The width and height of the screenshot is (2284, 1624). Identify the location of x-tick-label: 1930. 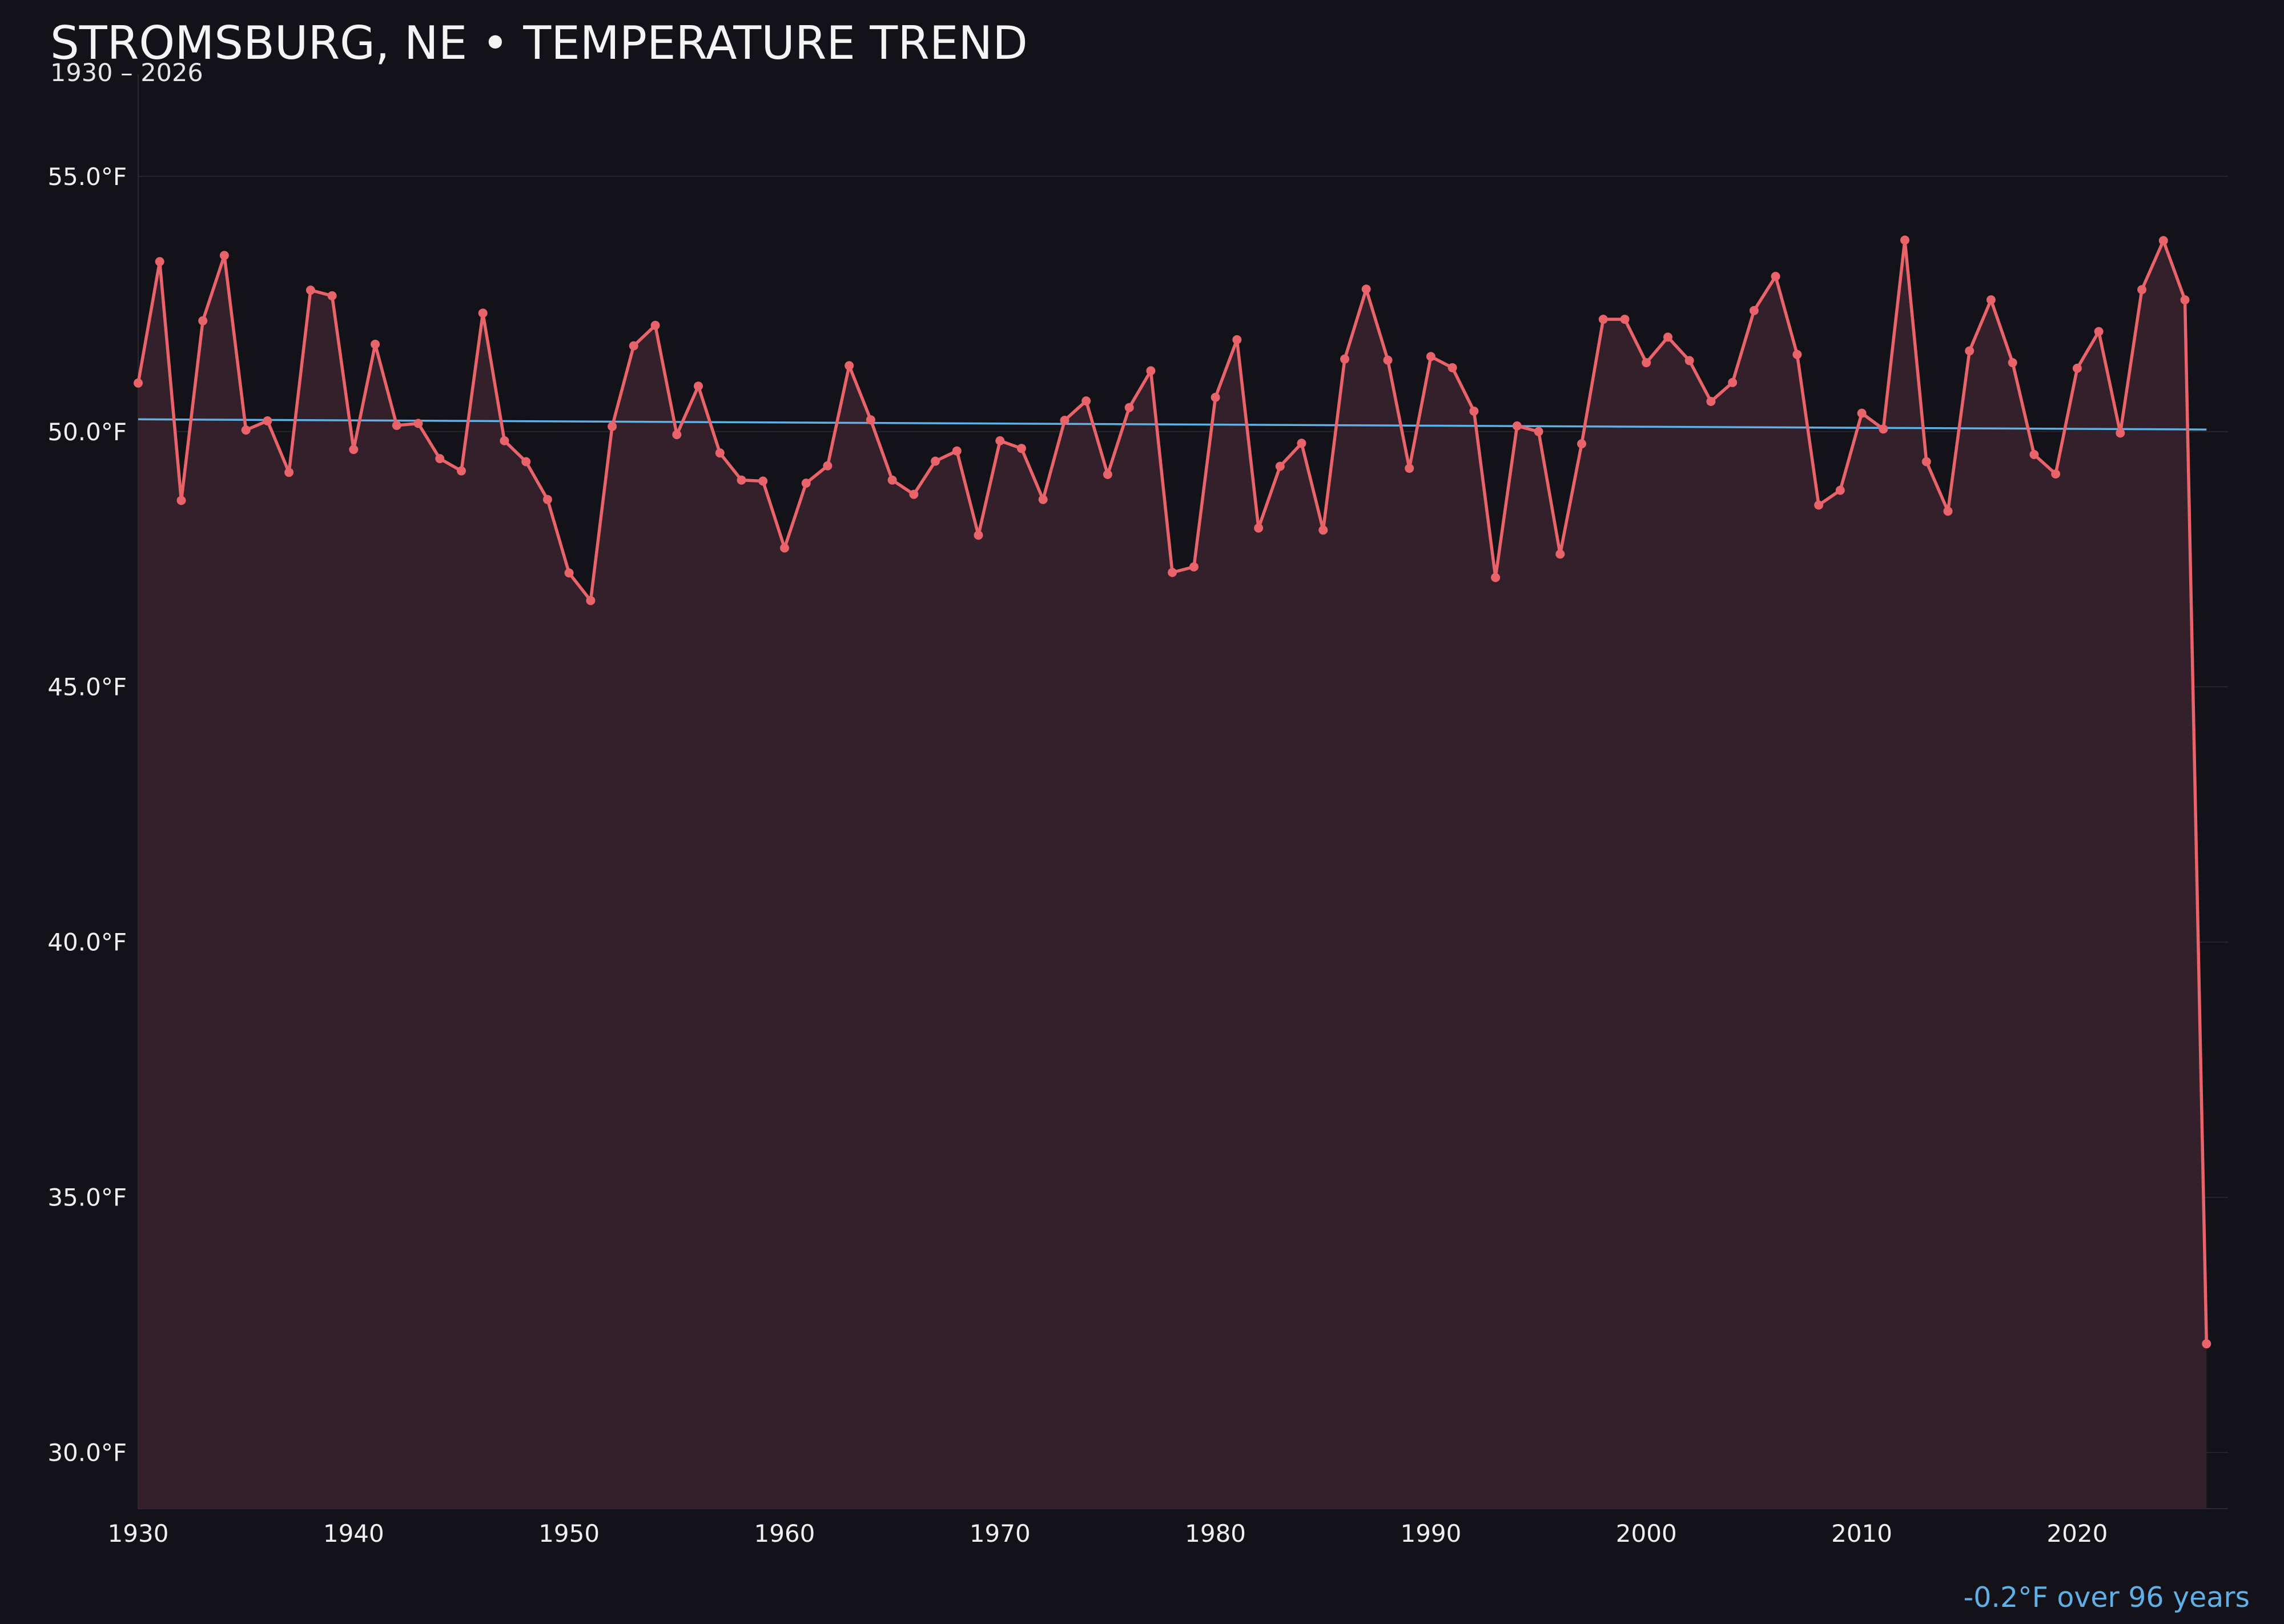
(138, 1533).